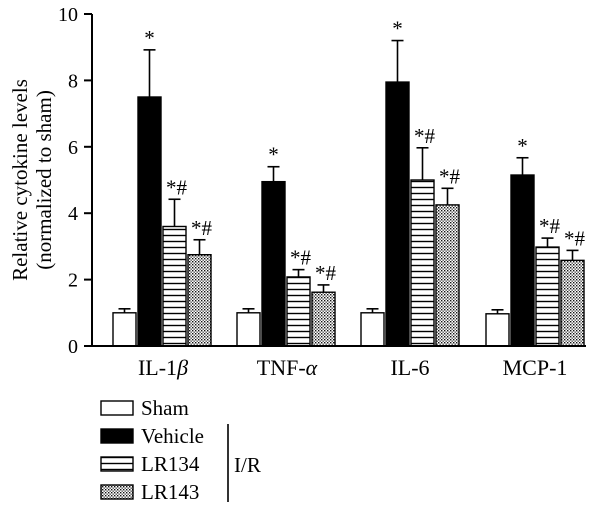 This screenshot has height=510, width=600. What do you see at coordinates (352, 367) in the screenshot?
I see `x-tick-labels: IL-1β TNF-α IL-6 MCP-1` at bounding box center [352, 367].